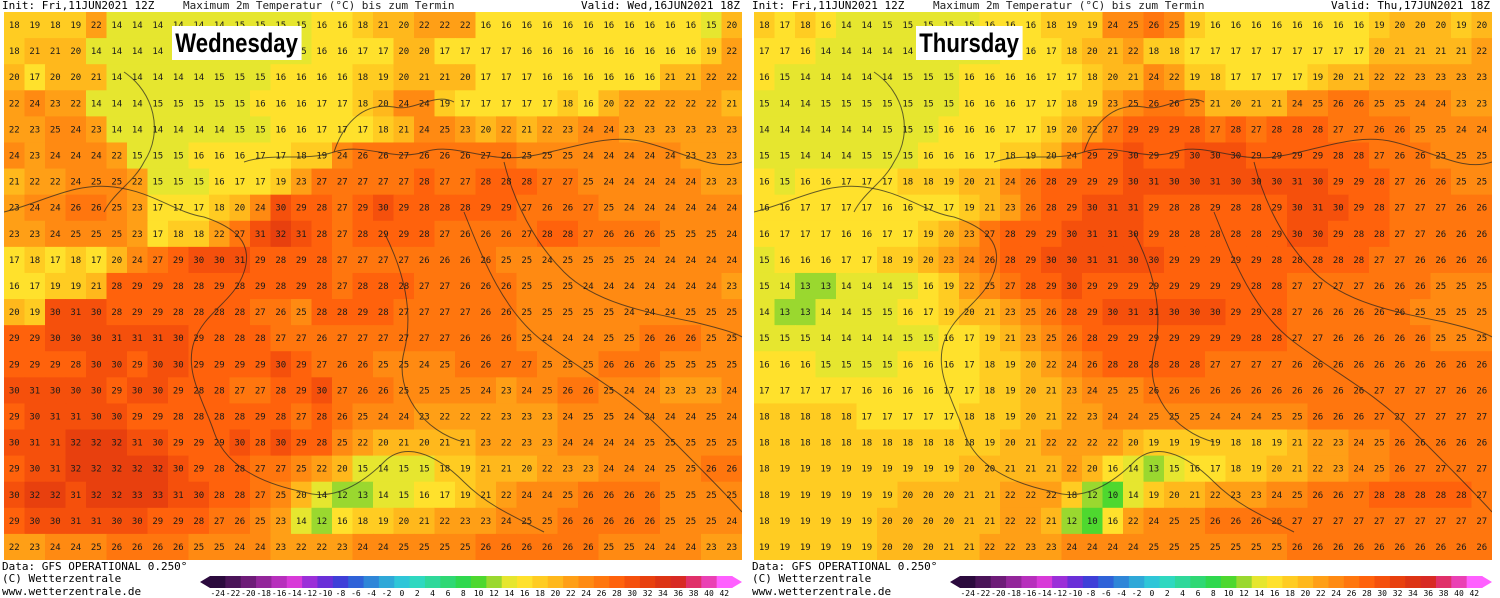 The width and height of the screenshot is (1500, 598). What do you see at coordinates (1112, 496) in the screenshot?
I see `temperature-value-label: 10` at bounding box center [1112, 496].